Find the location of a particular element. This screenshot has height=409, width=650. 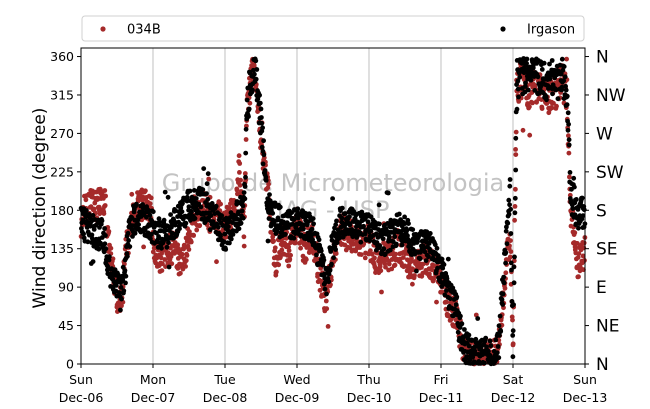

x-tick-date: Dec-13 is located at coordinates (585, 397).